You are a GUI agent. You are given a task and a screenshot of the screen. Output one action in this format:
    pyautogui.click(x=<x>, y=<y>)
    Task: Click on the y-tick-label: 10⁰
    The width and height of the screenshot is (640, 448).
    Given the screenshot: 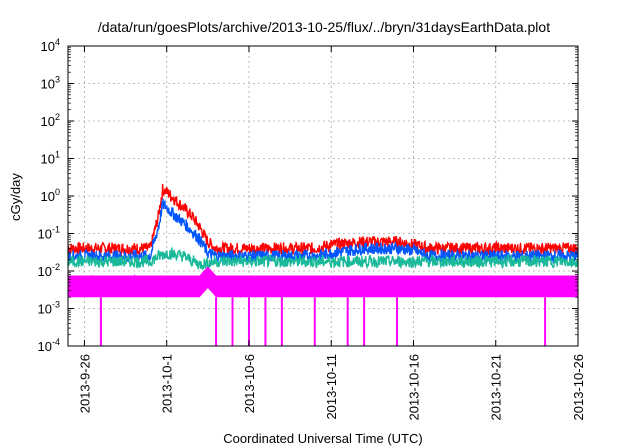 What is the action you would take?
    pyautogui.click(x=50, y=195)
    